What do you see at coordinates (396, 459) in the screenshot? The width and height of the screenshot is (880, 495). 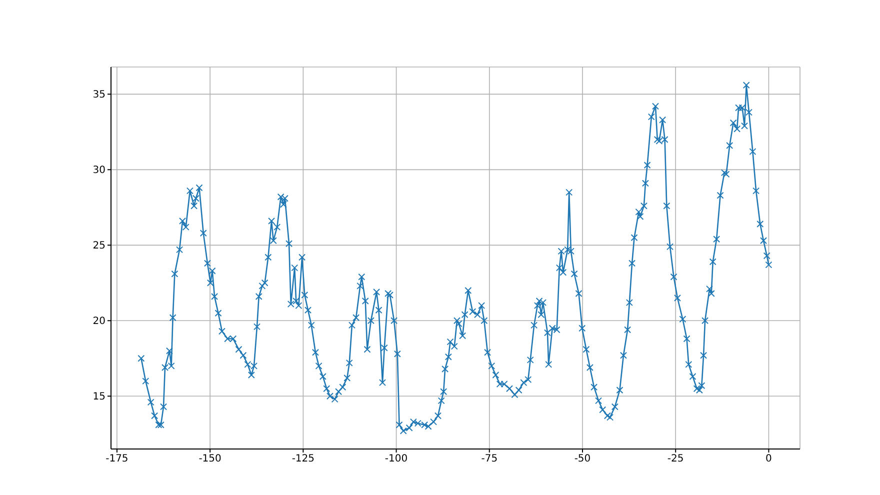 I see `x-tick-label: -100` at bounding box center [396, 459].